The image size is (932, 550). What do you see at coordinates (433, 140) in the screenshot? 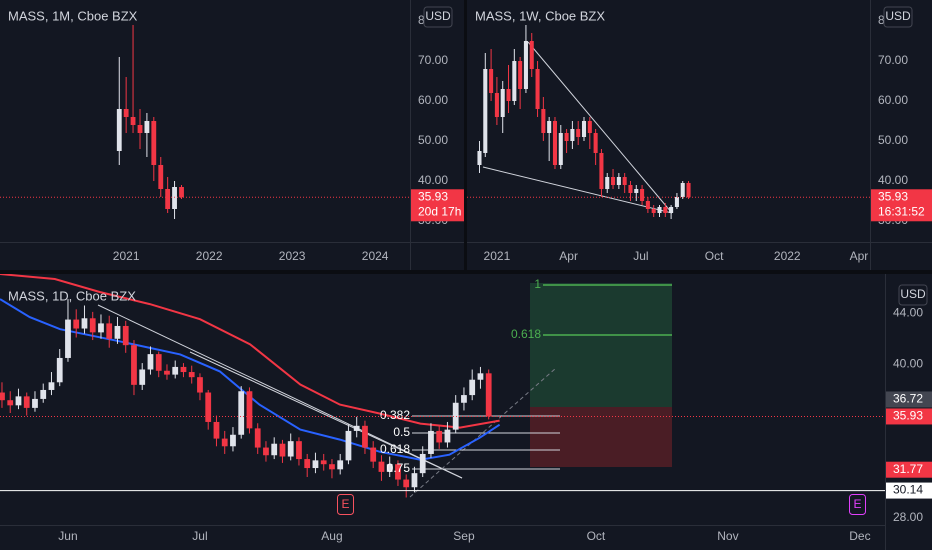
I see `y-tick-label: 50.00` at bounding box center [433, 140].